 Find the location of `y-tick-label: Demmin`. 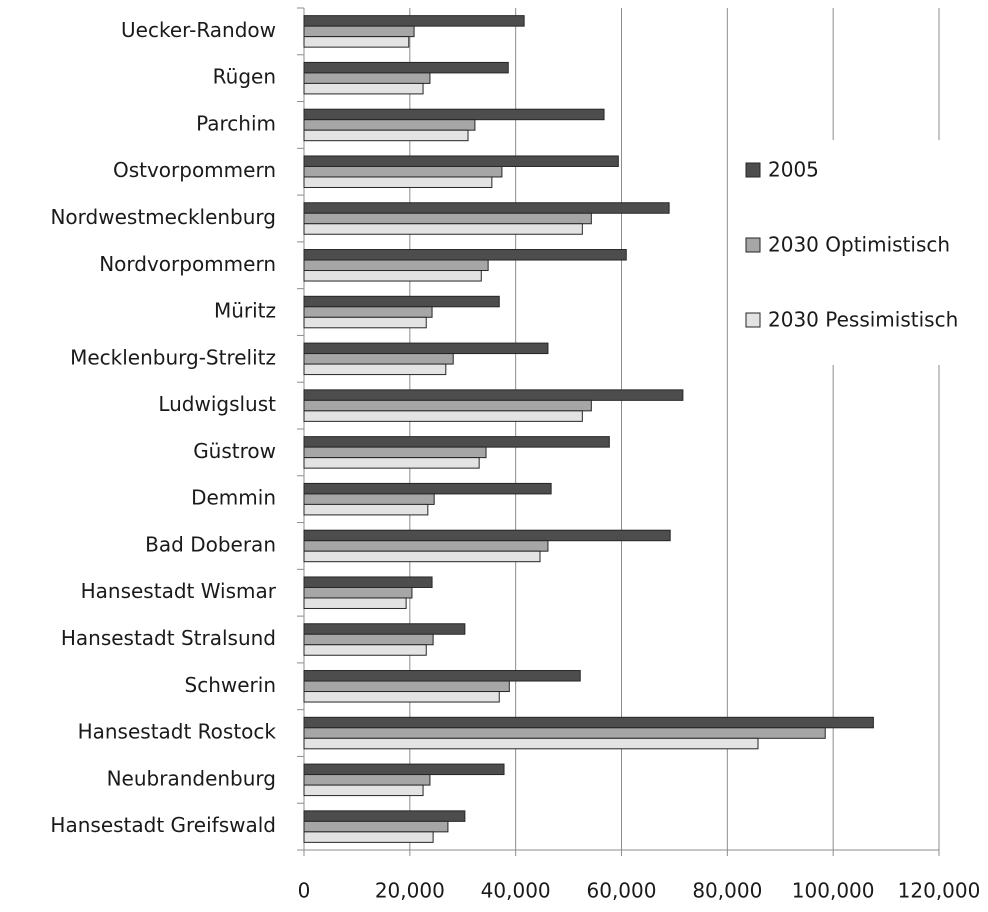

y-tick-label: Demmin is located at coordinates (233, 498).